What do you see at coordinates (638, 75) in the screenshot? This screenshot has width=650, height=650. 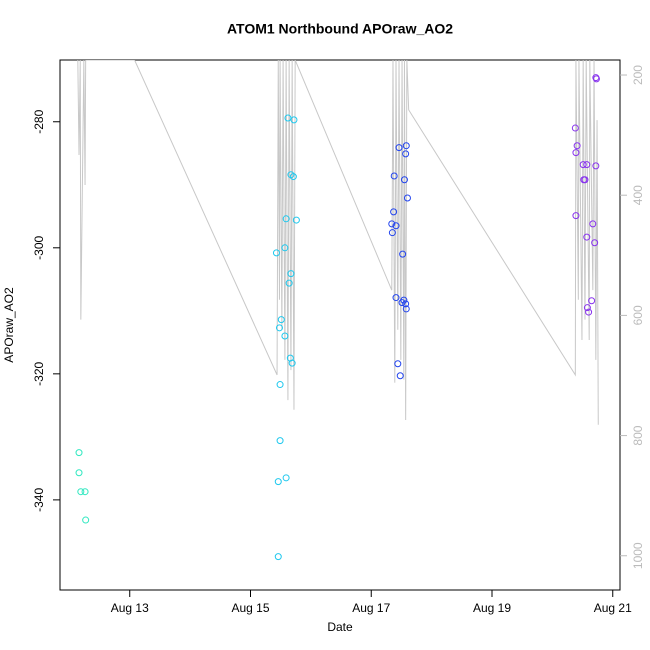 I see `y2-tick-label: 200` at bounding box center [638, 75].